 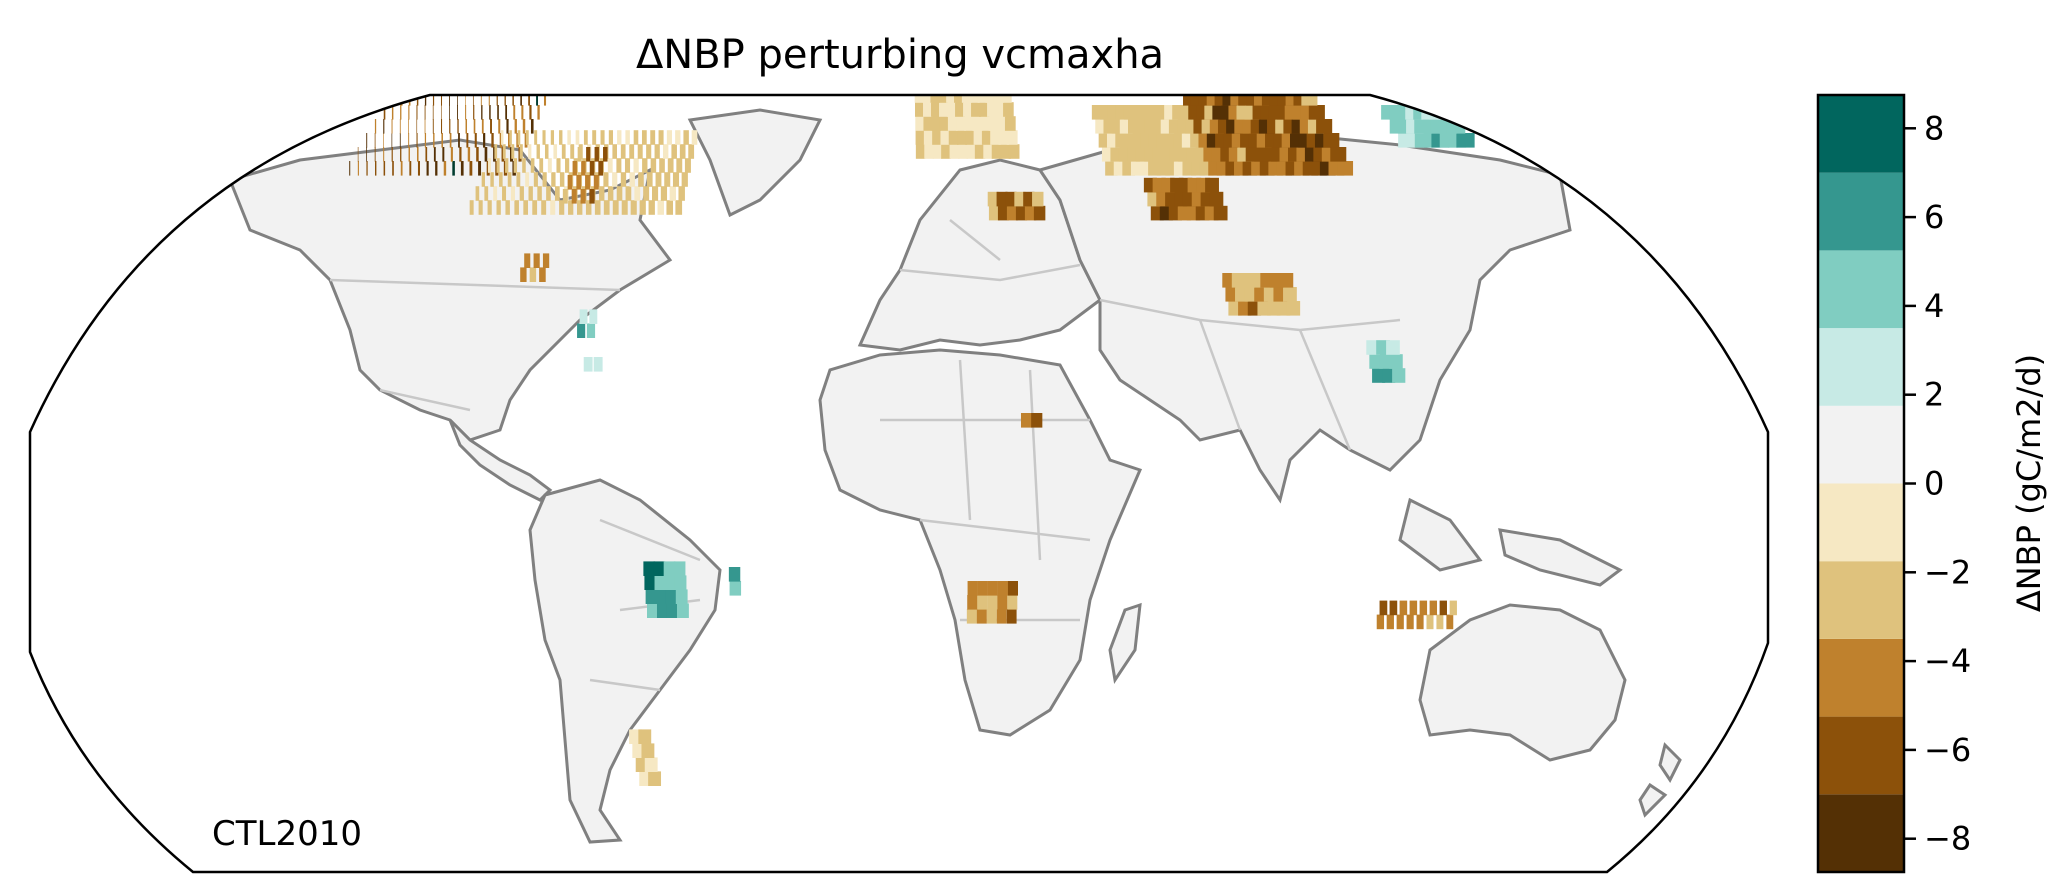 What do you see at coordinates (1861, 755) in the screenshot?
I see `colorbar-swatch` at bounding box center [1861, 755].